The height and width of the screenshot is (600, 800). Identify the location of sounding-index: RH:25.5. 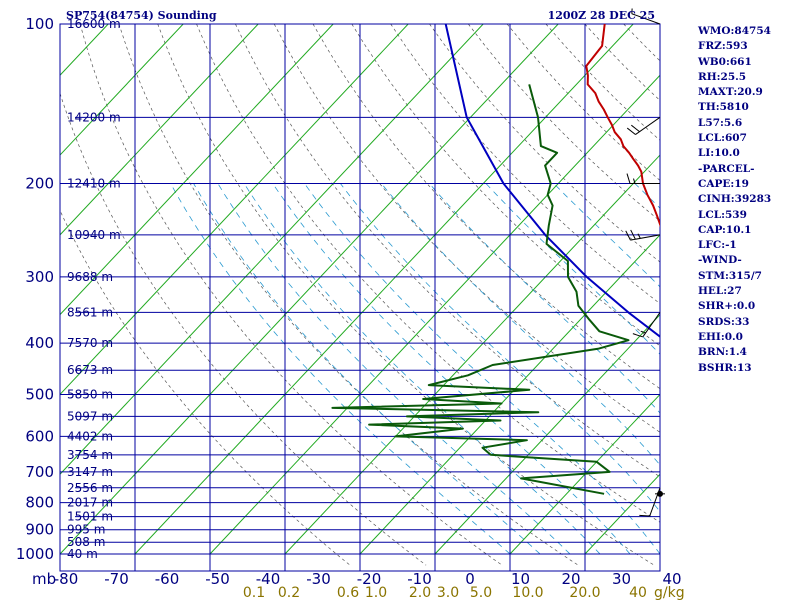
(722, 76).